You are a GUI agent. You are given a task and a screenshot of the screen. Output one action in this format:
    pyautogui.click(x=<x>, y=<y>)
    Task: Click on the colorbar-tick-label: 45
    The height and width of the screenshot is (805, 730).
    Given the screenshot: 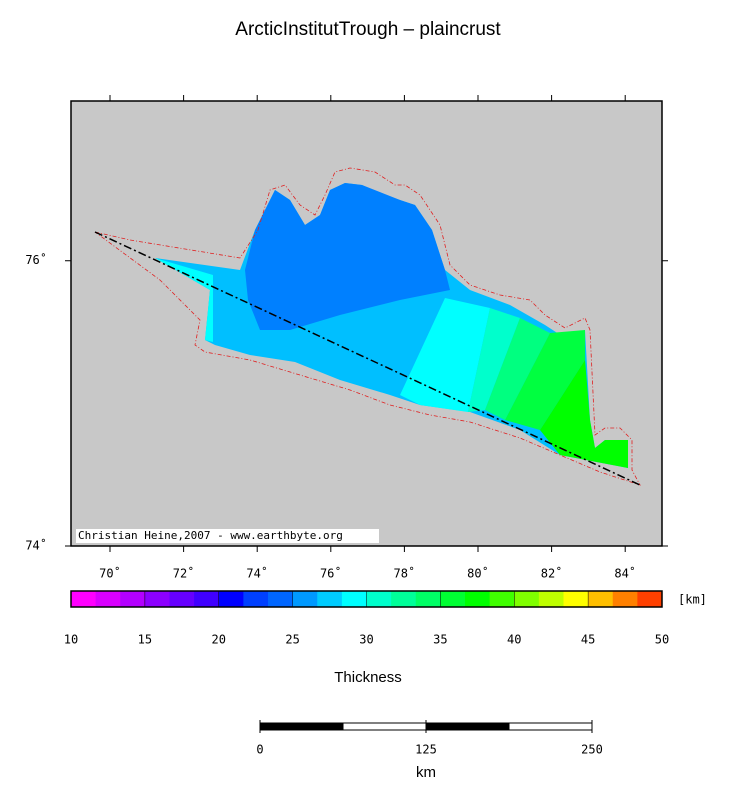 What is the action you would take?
    pyautogui.click(x=588, y=640)
    